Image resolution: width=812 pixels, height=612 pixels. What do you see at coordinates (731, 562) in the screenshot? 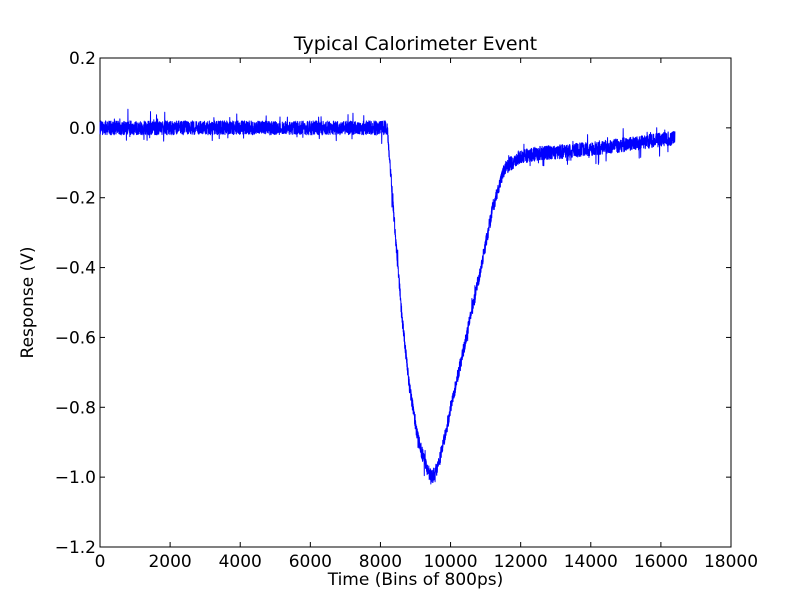
I see `x-tick-label: 18000` at bounding box center [731, 562].